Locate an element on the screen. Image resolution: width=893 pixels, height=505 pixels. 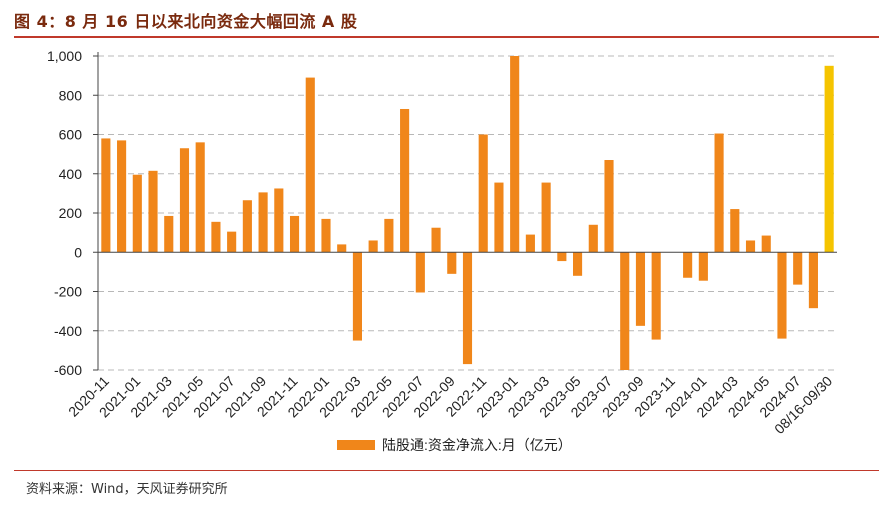
title-rule is located at coordinates (446, 37).